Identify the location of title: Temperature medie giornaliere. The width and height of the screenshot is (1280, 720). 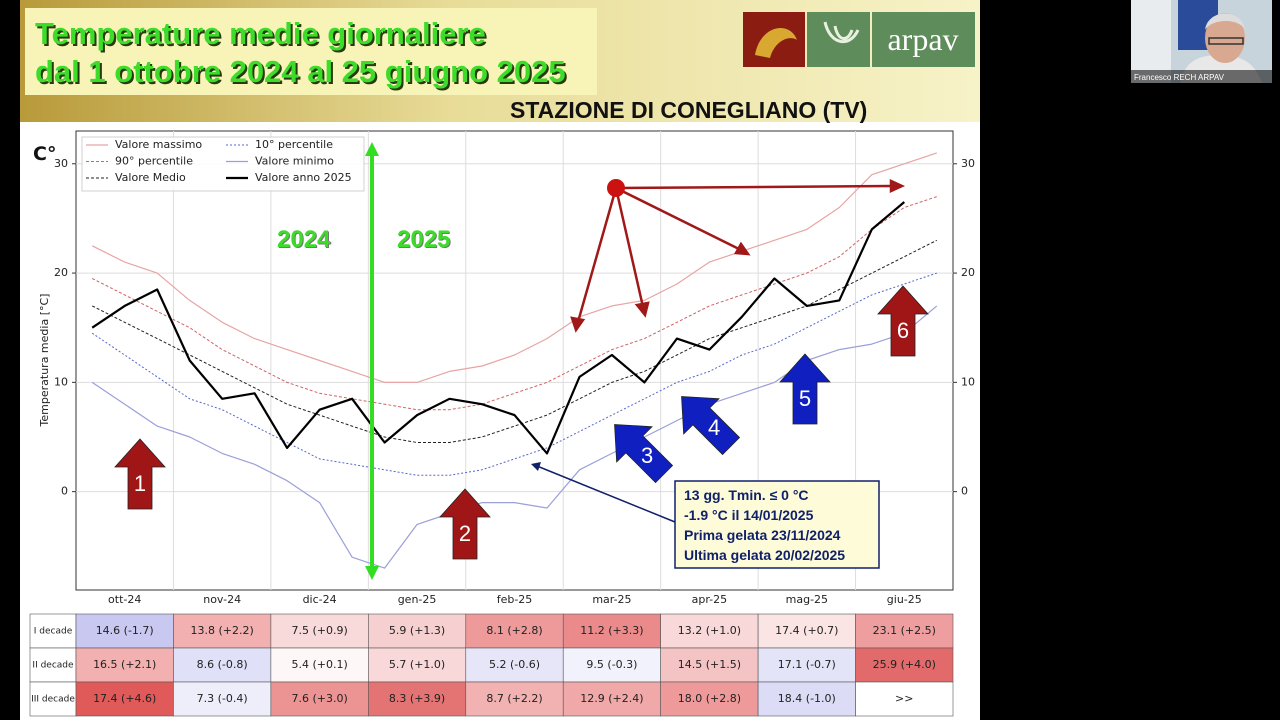
(260, 33).